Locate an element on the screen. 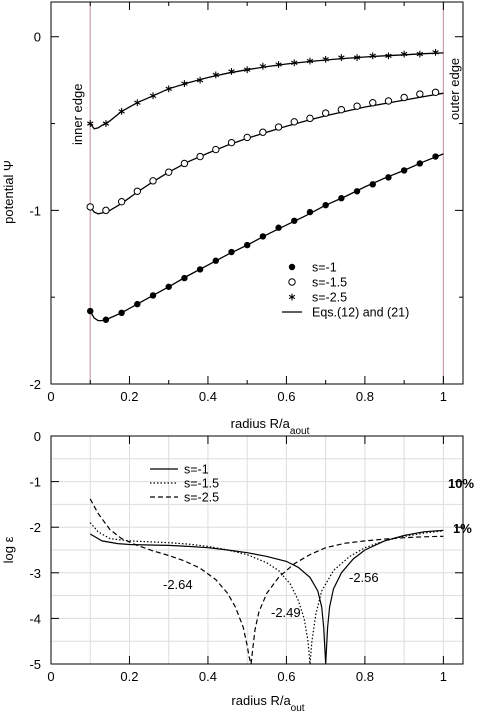  minimum-label-s-2.5: -2.64 is located at coordinates (178, 584).